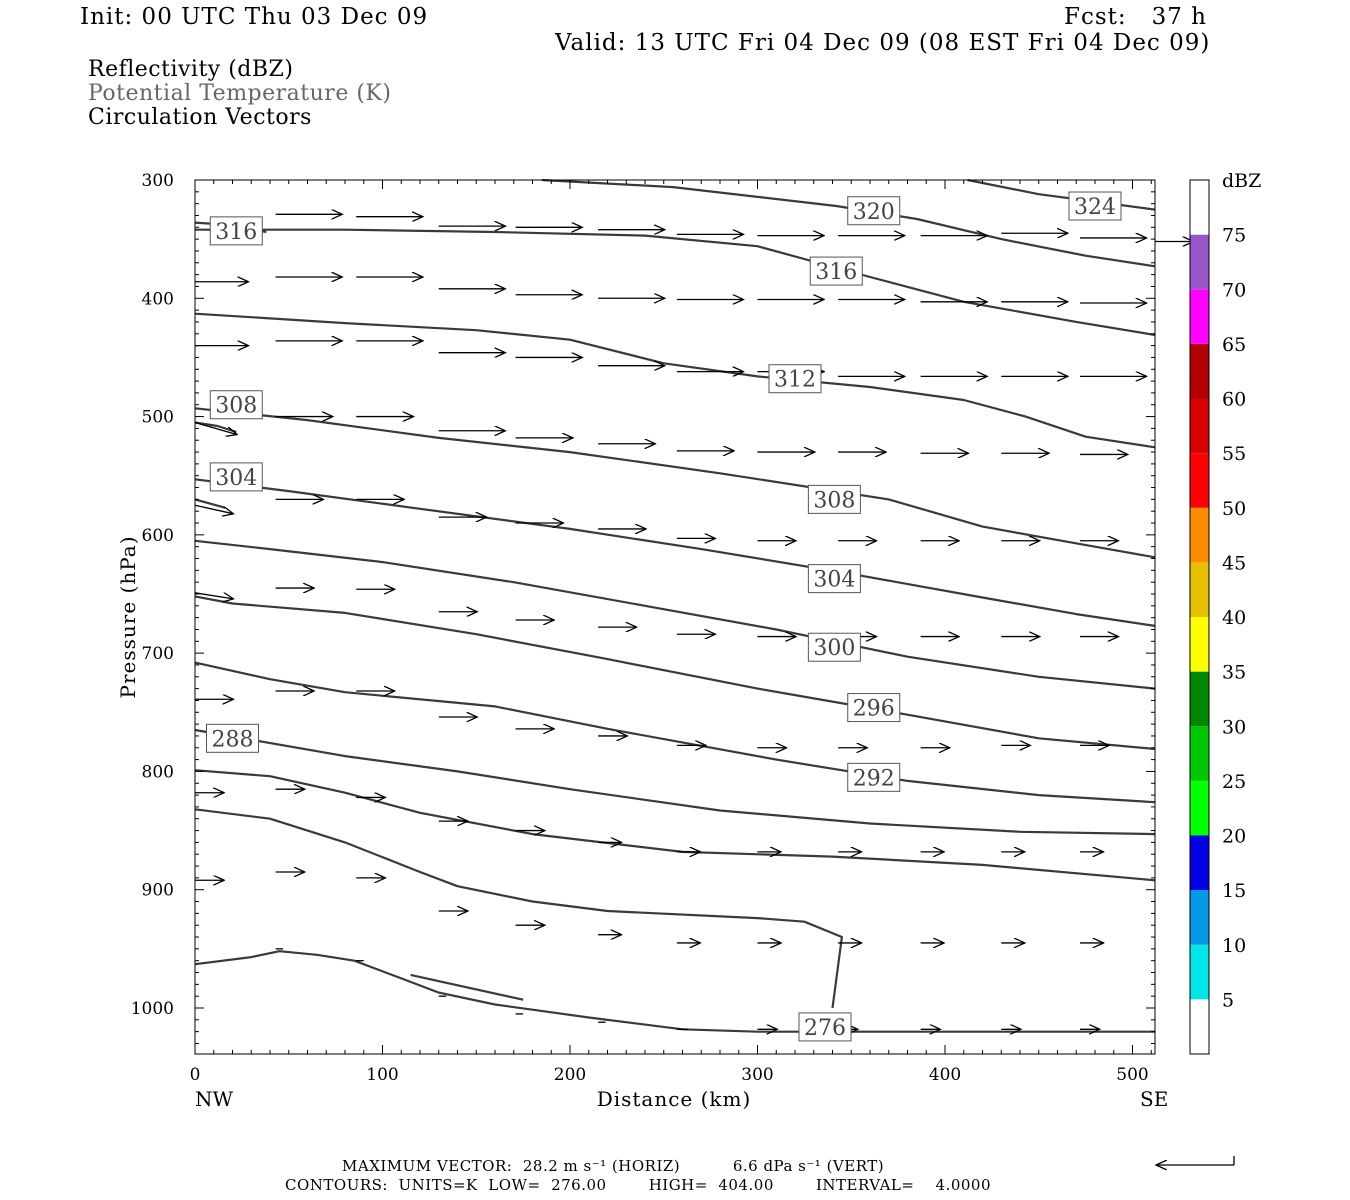  What do you see at coordinates (757, 1075) in the screenshot?
I see `x-tick-label: 300` at bounding box center [757, 1075].